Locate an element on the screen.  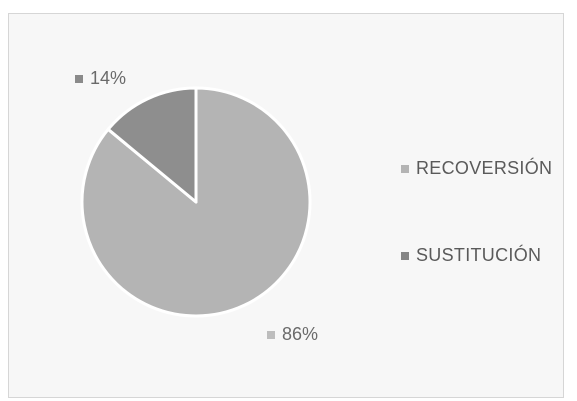
pie-slice-sustitucion is located at coordinates (152, 145).